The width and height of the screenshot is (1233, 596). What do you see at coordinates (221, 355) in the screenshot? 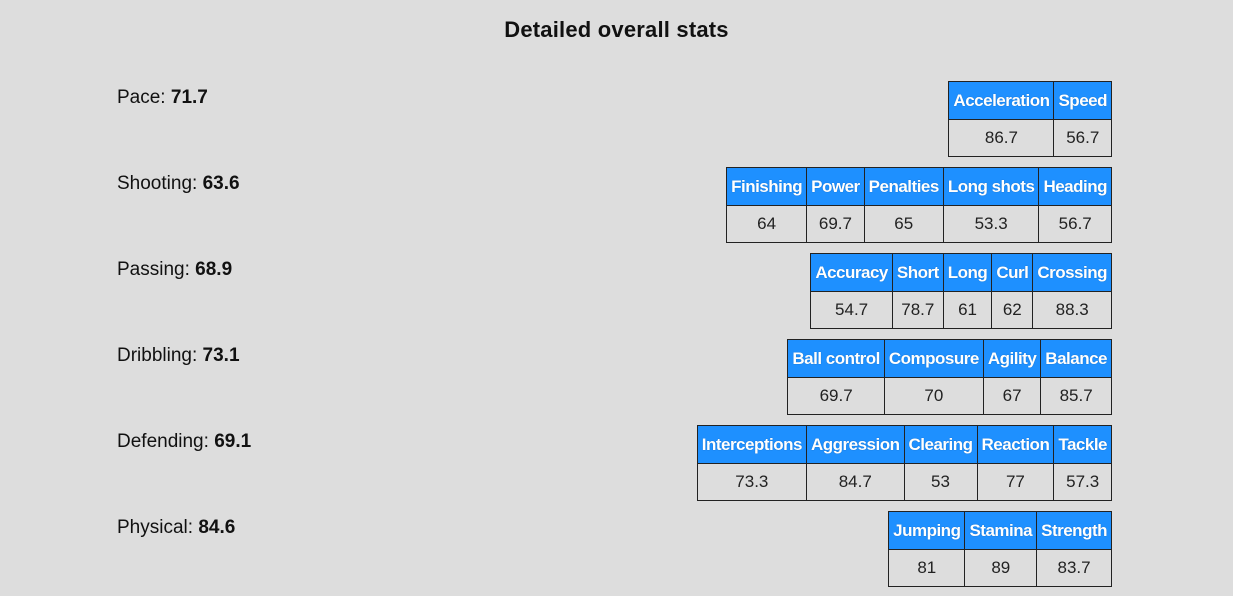
I see `category-value: 73.1` at bounding box center [221, 355].